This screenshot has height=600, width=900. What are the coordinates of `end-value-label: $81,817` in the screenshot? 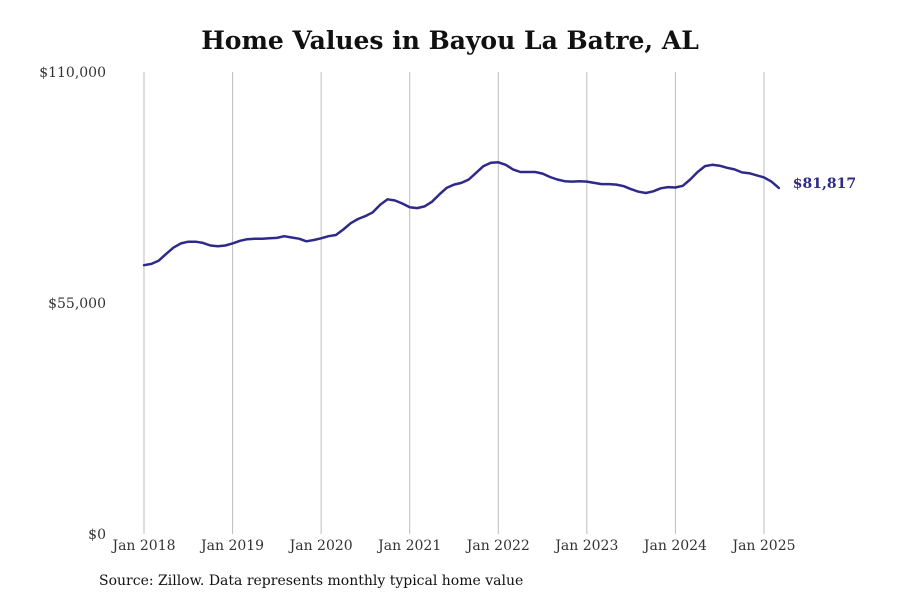 It's located at (824, 184).